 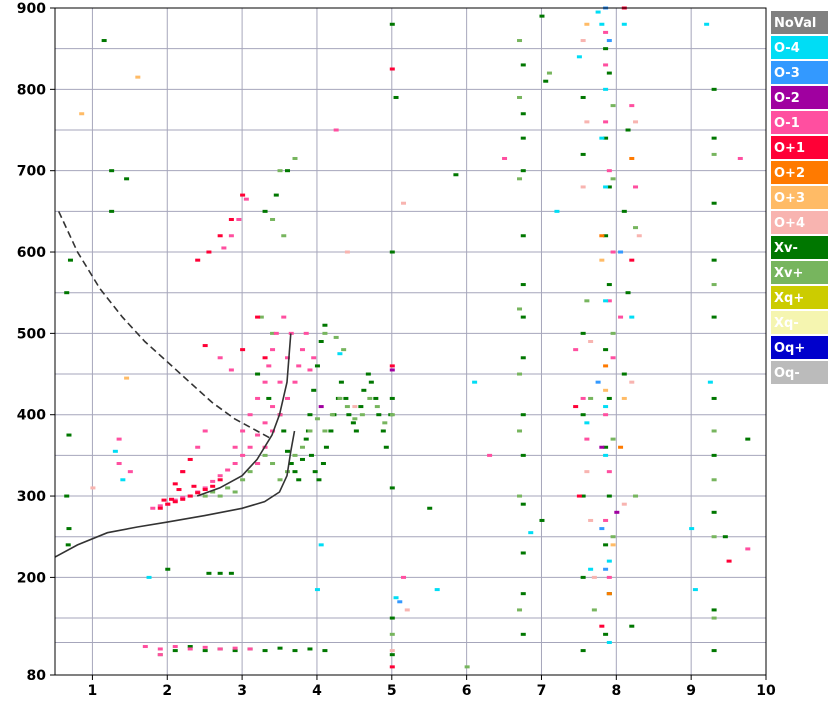 I want to click on legend-label: Xq-, so click(x=786, y=323).